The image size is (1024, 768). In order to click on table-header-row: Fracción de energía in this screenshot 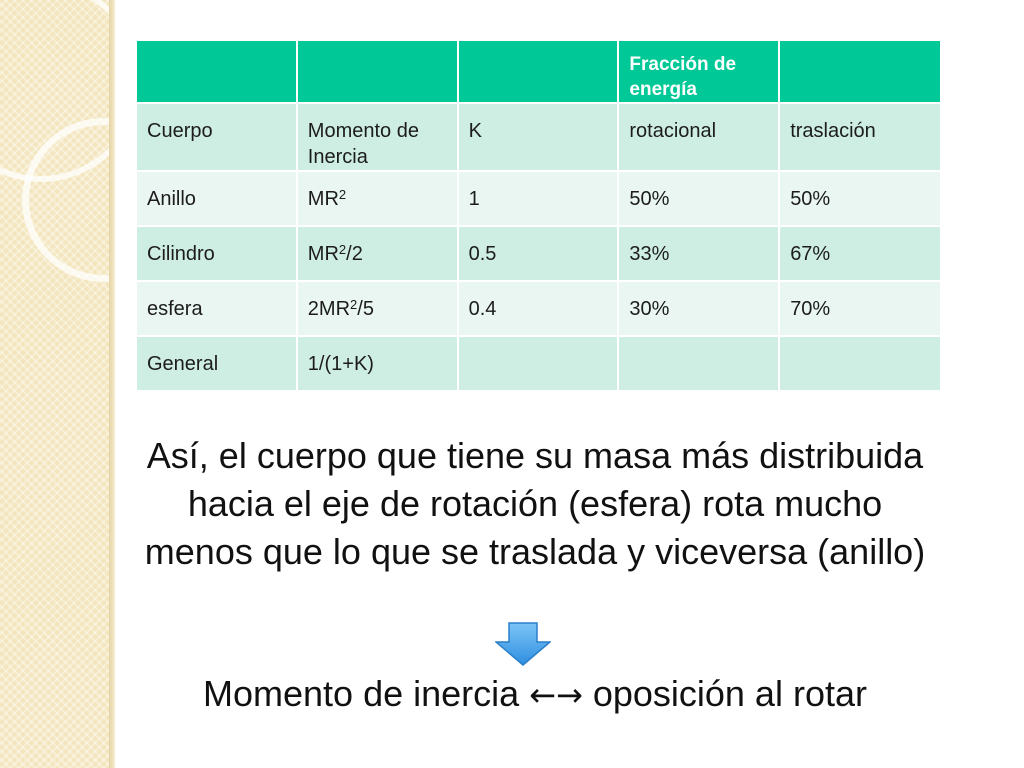, I will do `click(538, 72)`.